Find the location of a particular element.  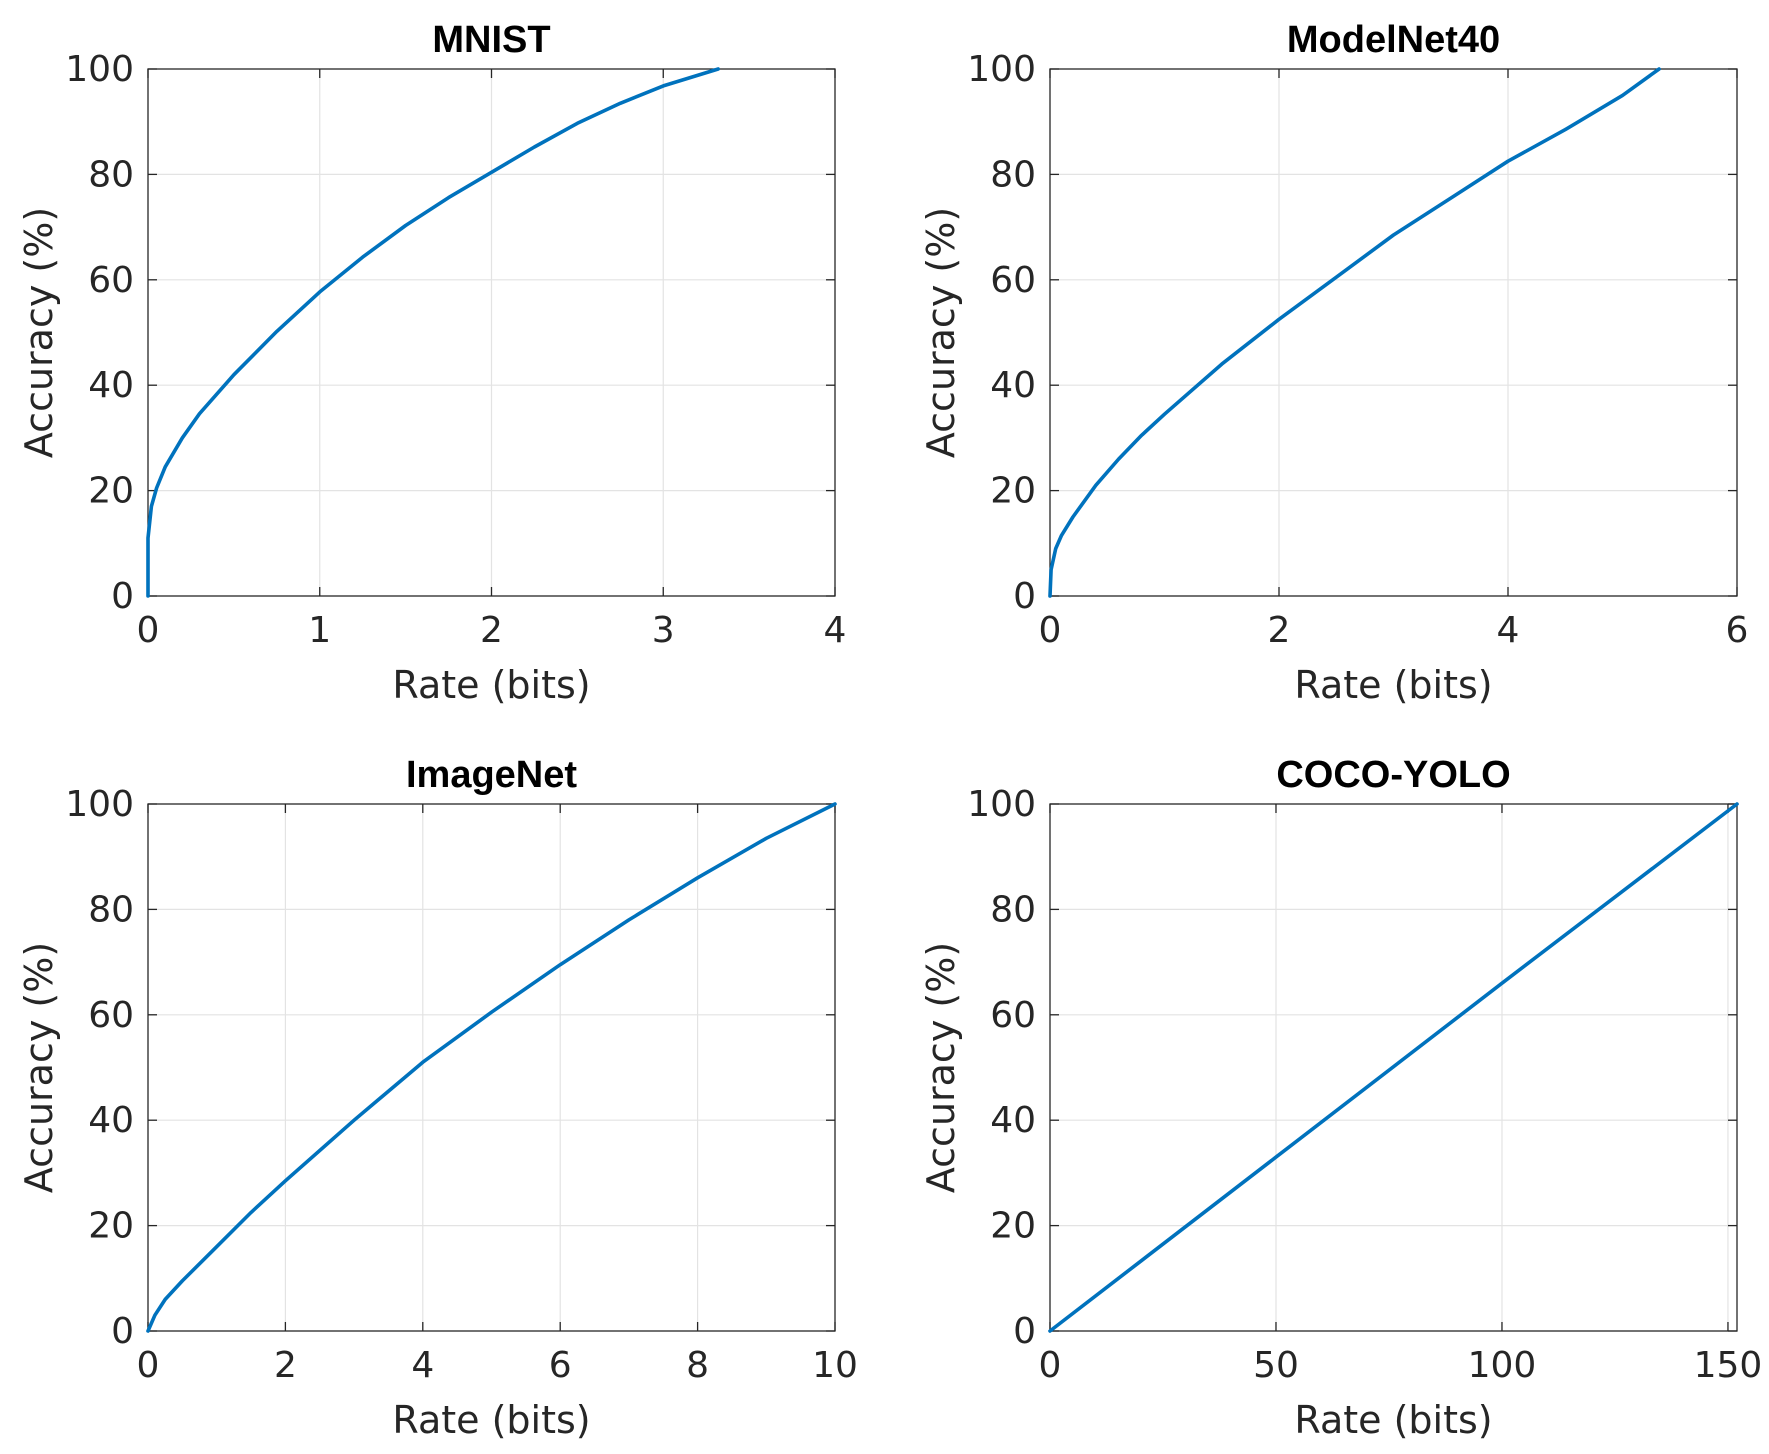

x-tick-label: 100 is located at coordinates (1502, 1365).